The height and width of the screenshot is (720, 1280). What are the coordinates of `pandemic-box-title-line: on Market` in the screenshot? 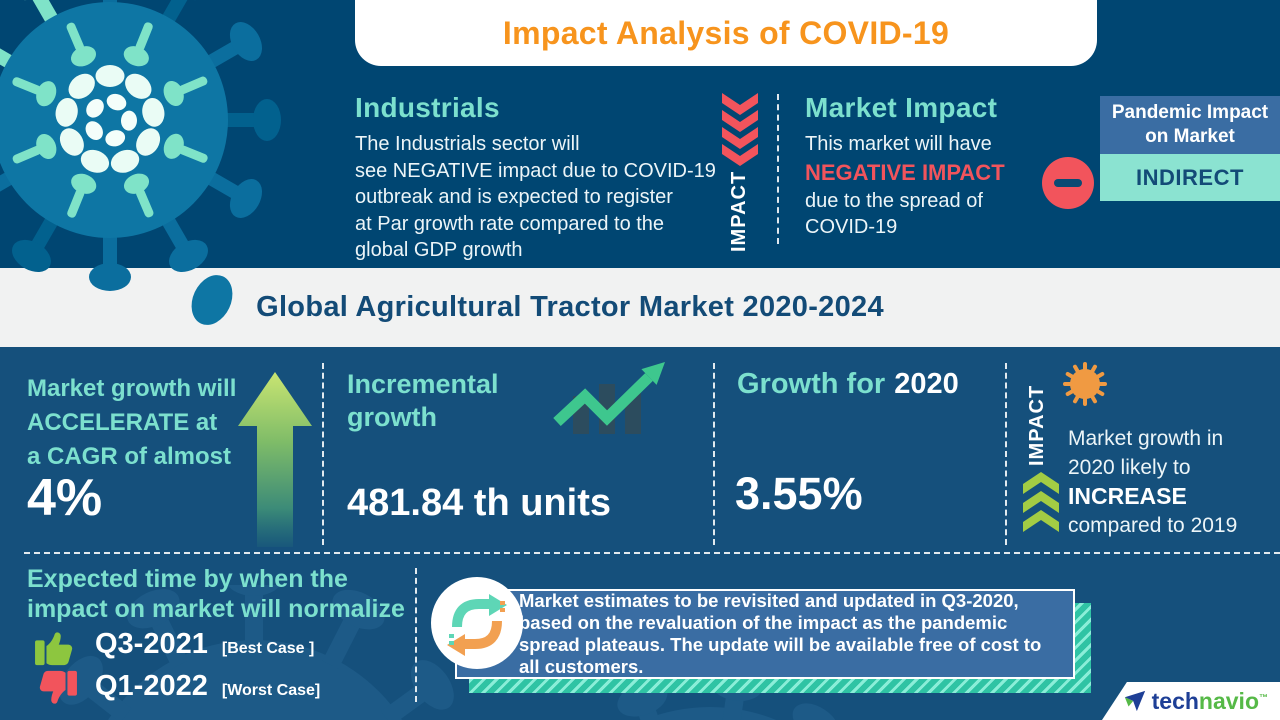 It's located at (1190, 136).